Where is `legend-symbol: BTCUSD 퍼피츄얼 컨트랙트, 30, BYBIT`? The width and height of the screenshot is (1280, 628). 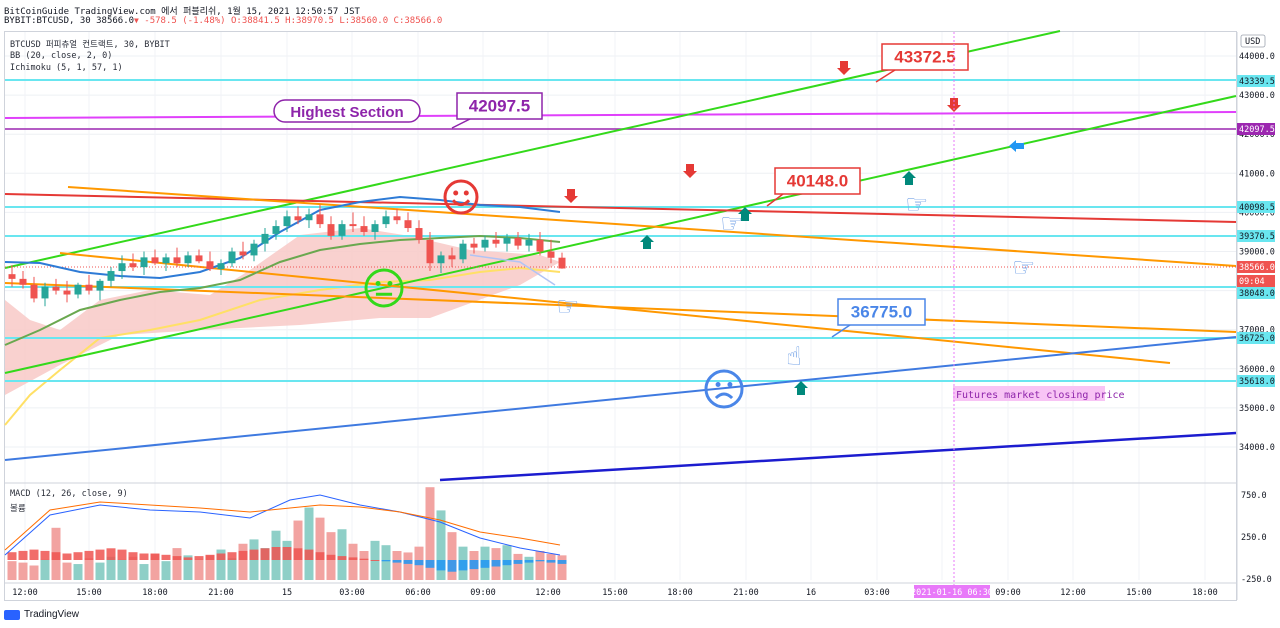
legend-symbol: BTCUSD 퍼피츄얼 컨트랙트, 30, BYBIT is located at coordinates (90, 45).